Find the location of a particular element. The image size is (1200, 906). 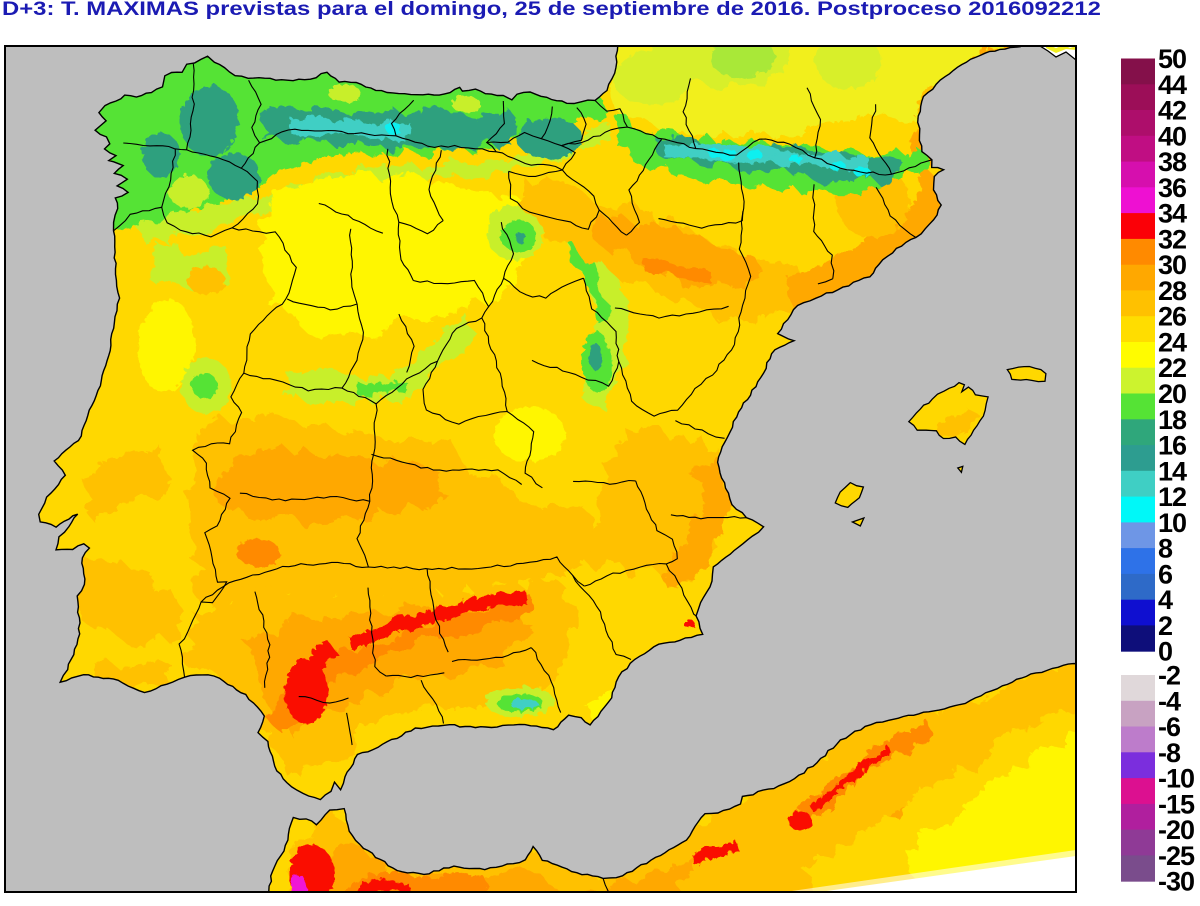

svg-text: 20 is located at coordinates (1172, 394).